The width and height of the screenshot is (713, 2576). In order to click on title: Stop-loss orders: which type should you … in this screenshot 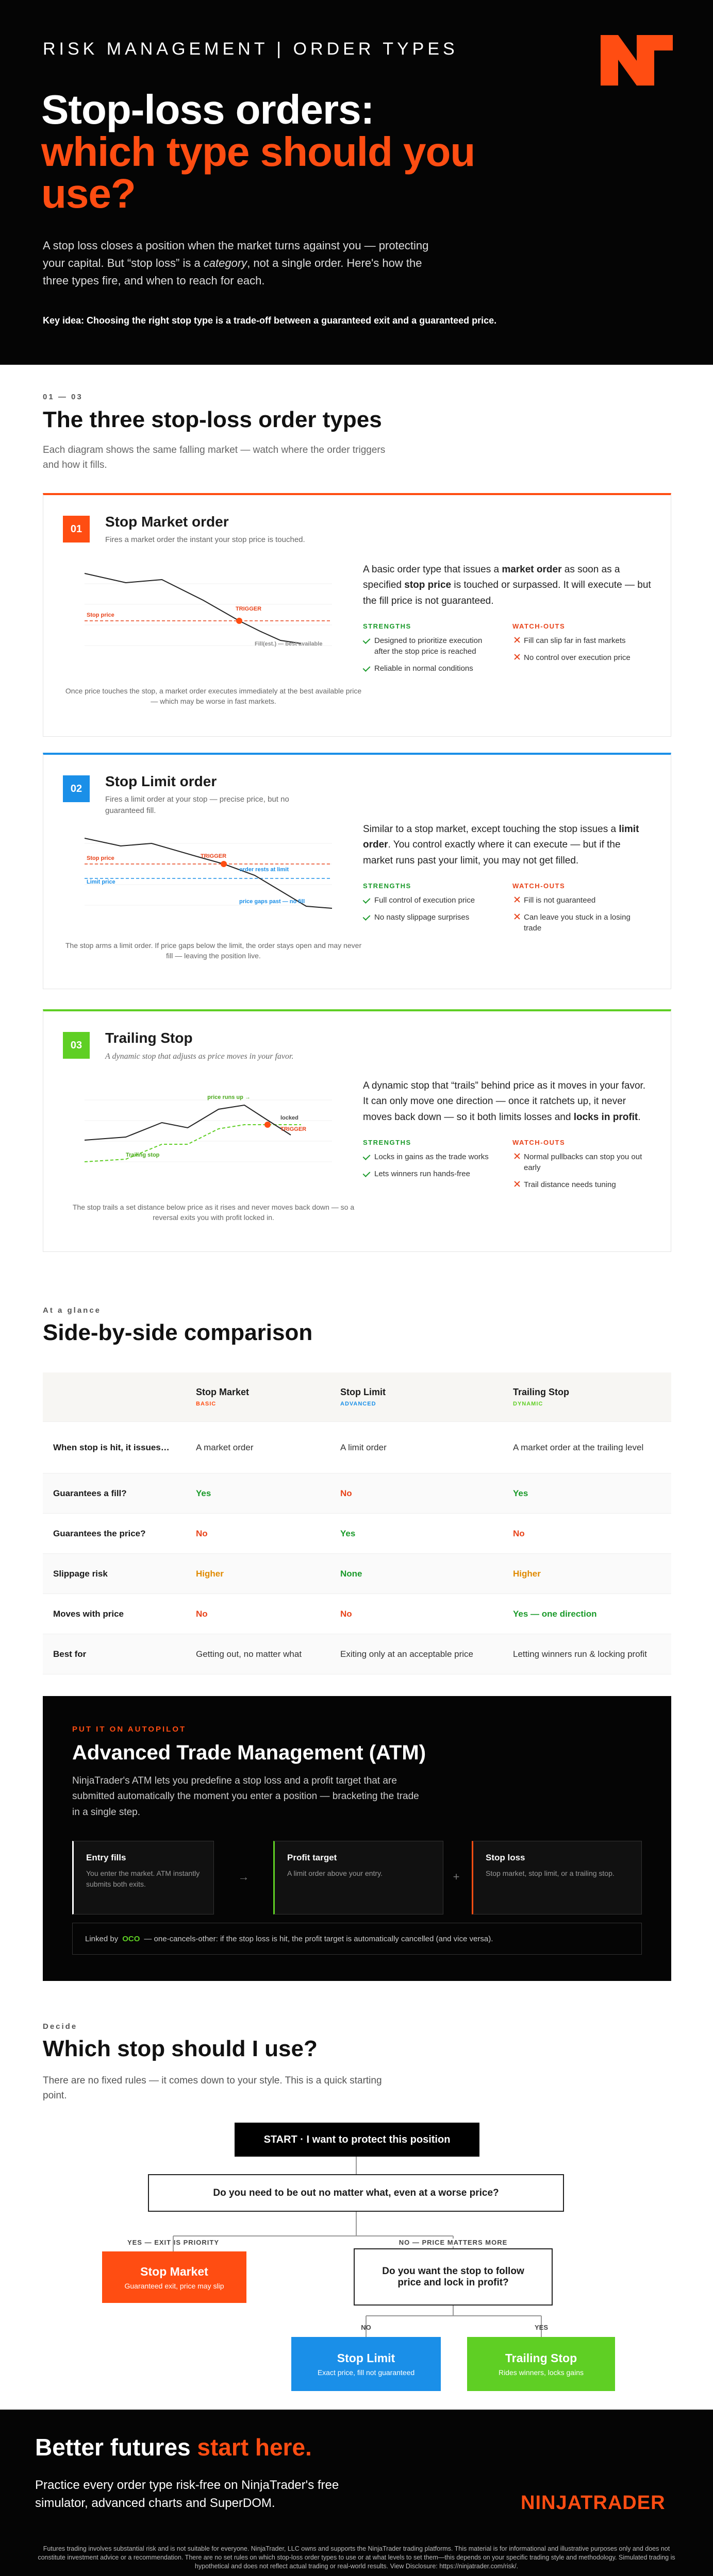, I will do `click(273, 152)`.